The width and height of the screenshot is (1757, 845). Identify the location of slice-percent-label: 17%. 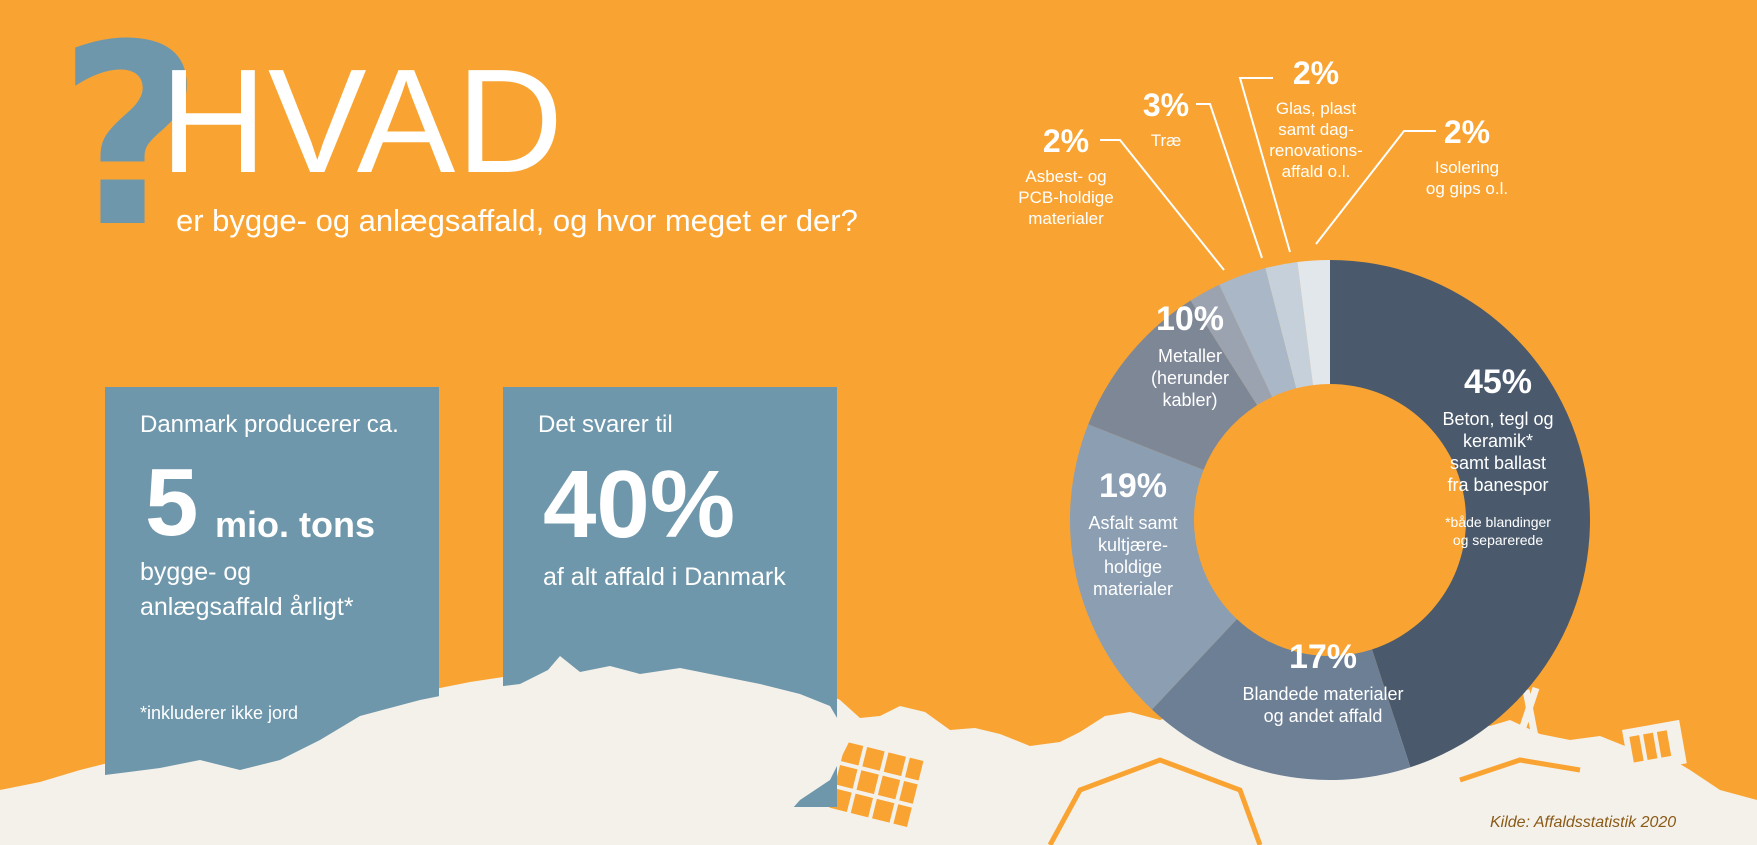
(1323, 657).